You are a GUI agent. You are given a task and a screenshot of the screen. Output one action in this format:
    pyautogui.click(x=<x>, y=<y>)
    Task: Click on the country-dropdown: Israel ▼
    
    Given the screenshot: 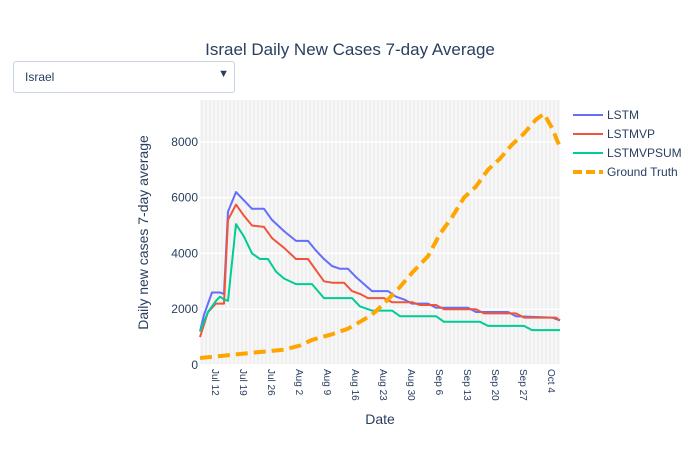 What is the action you would take?
    pyautogui.click(x=124, y=77)
    